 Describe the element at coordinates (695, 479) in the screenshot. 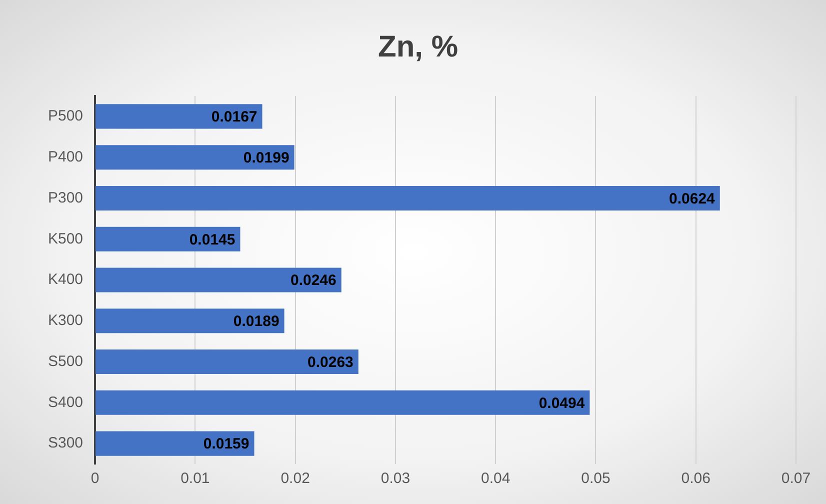

I see `x-tick-label: 0.06` at that location.